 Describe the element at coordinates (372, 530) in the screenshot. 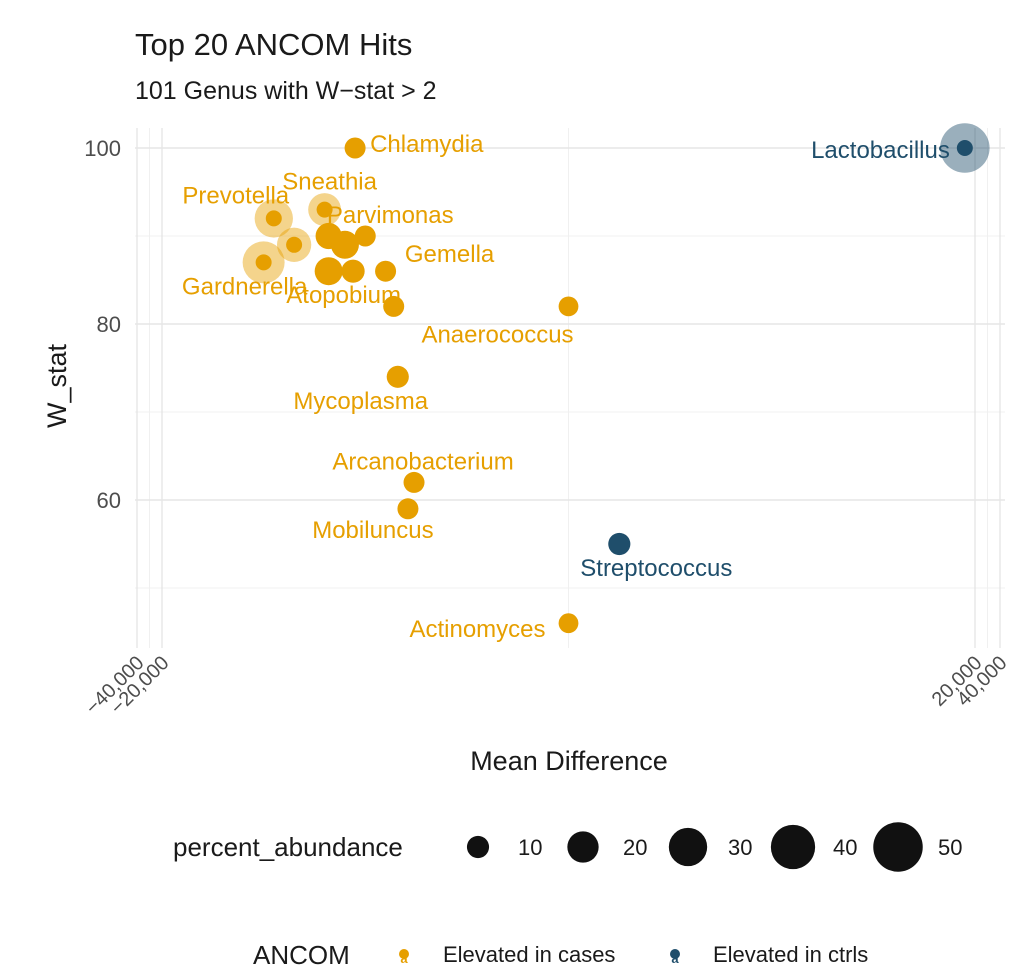

I see `point-label: Mobiluncus` at that location.